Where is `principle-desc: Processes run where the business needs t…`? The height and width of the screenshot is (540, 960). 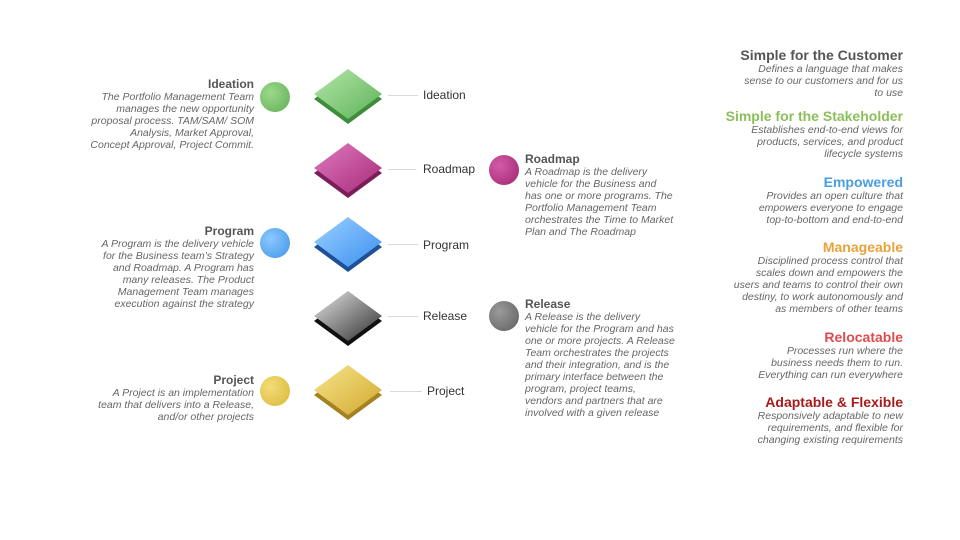 principle-desc: Processes run where the business needs t… is located at coordinates (830, 363).